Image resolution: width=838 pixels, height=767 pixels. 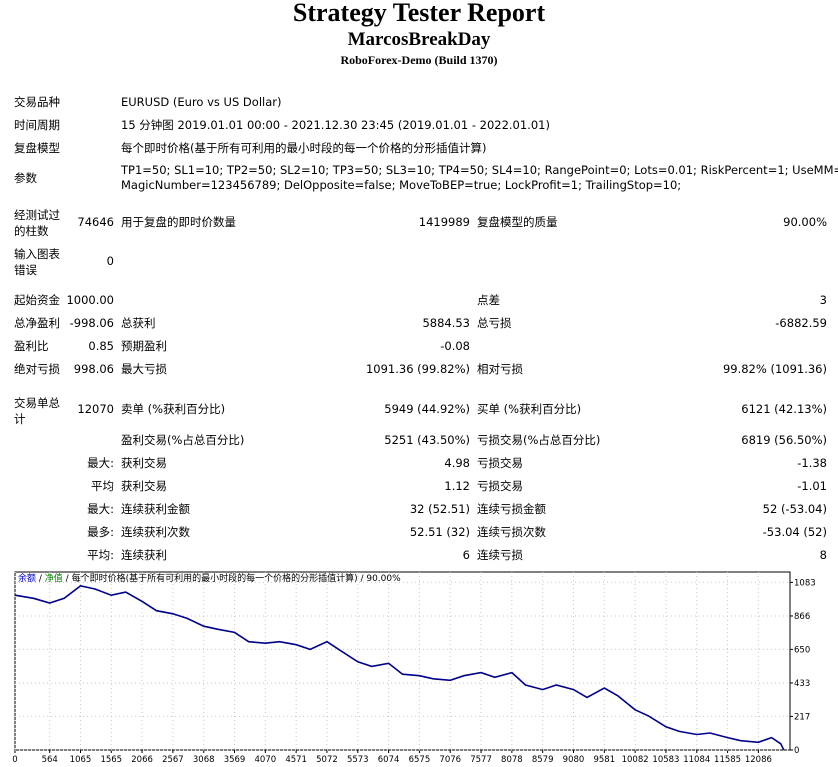 I want to click on x-tick-label: 0, so click(x=14, y=760).